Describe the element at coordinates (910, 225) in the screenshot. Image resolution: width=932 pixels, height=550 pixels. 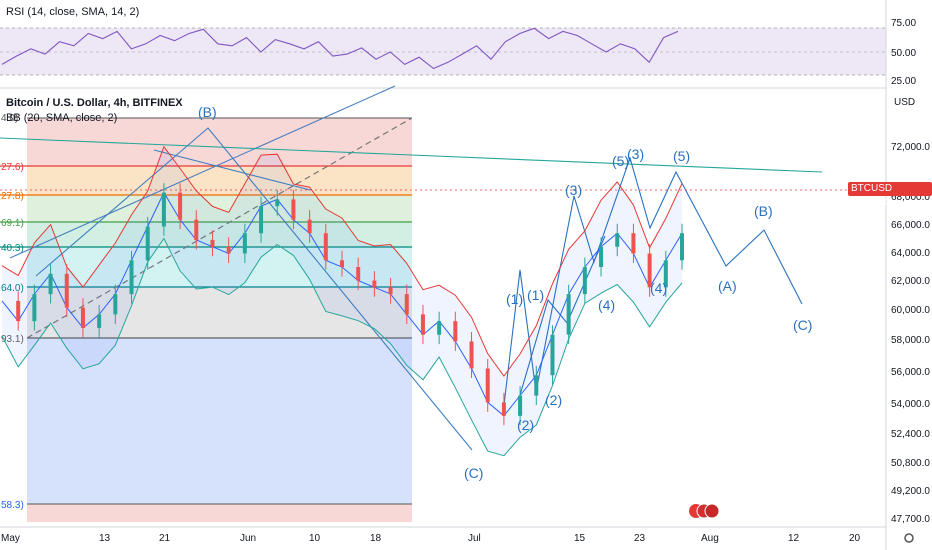
I see `price-tick: 66,000.0` at that location.